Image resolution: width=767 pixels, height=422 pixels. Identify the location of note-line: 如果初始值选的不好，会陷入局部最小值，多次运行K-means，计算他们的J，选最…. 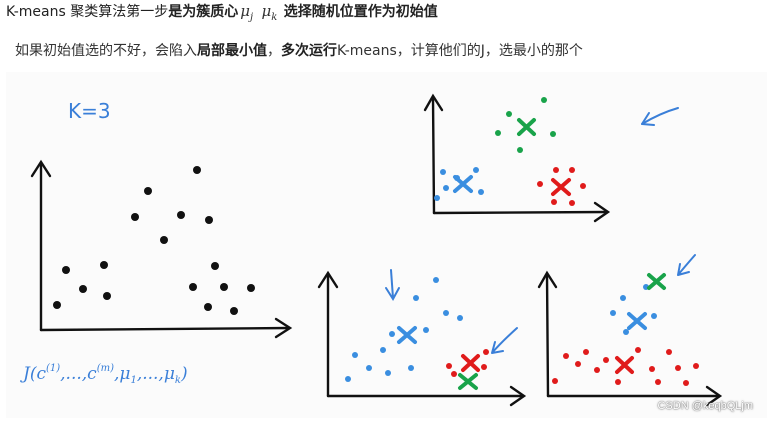
(299, 51).